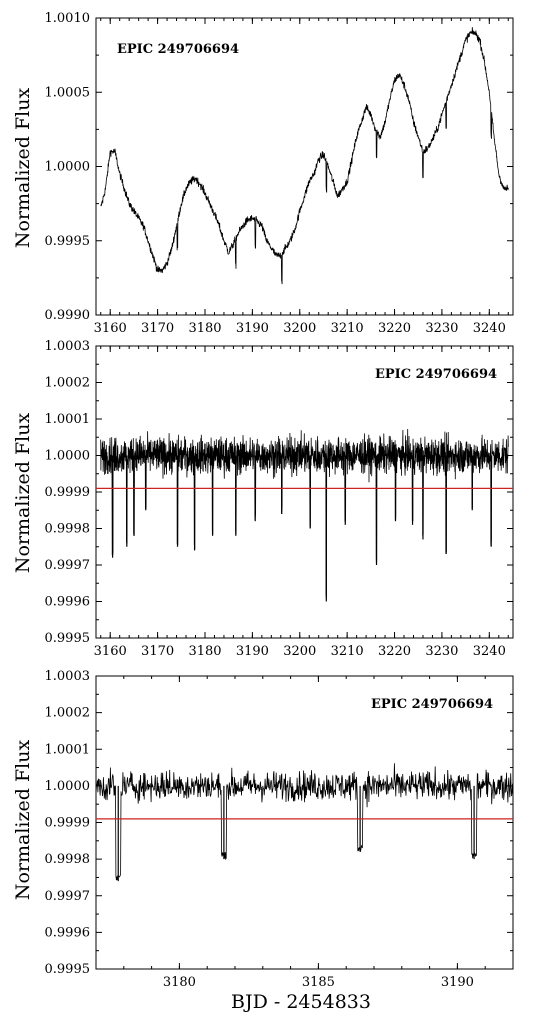 The width and height of the screenshot is (536, 1024). What do you see at coordinates (432, 704) in the screenshot?
I see `panel-bottom-title: EPIC 249706694` at bounding box center [432, 704].